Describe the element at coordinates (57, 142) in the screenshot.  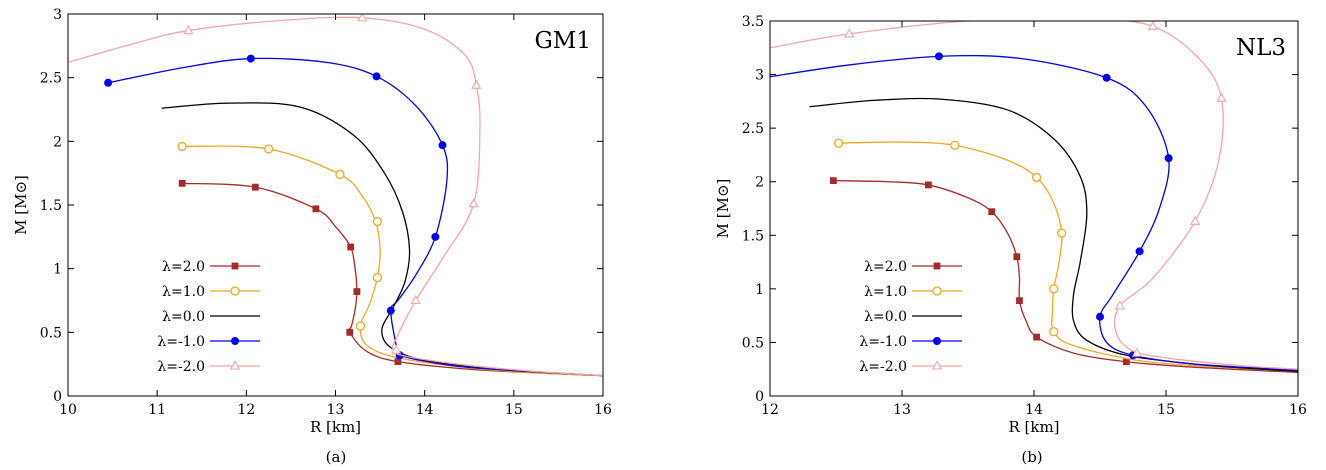
I see `y-tick-label: 2` at that location.